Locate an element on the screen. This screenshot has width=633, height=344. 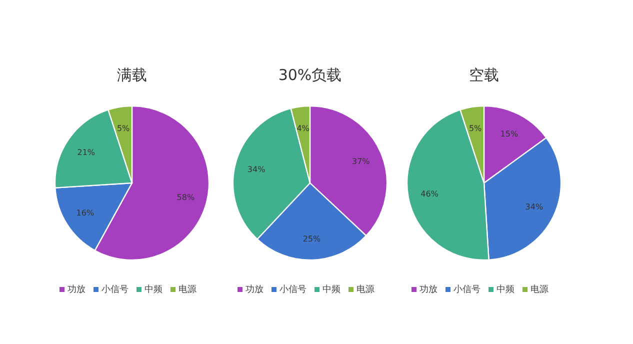
data-label: 37% is located at coordinates (361, 161).